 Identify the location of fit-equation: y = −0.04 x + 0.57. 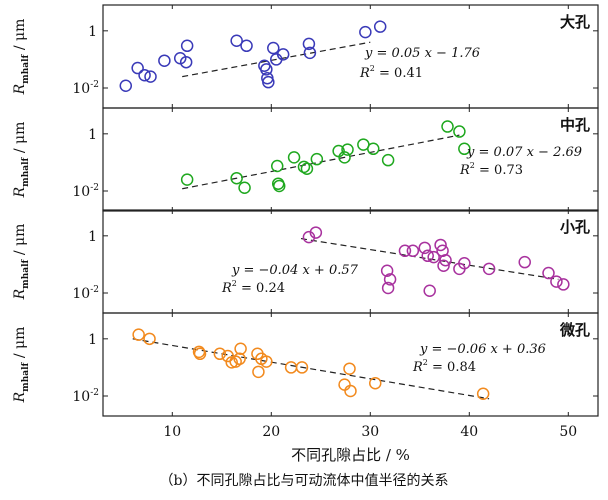
(295, 270).